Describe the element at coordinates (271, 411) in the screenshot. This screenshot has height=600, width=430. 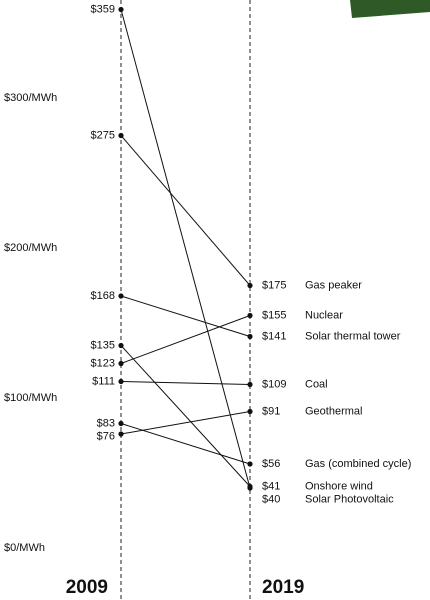
I see `value-label: $91` at that location.